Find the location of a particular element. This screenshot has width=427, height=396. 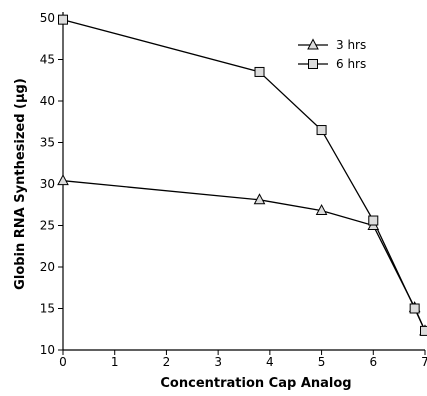

y-tick-label: 45 is located at coordinates (47, 60).